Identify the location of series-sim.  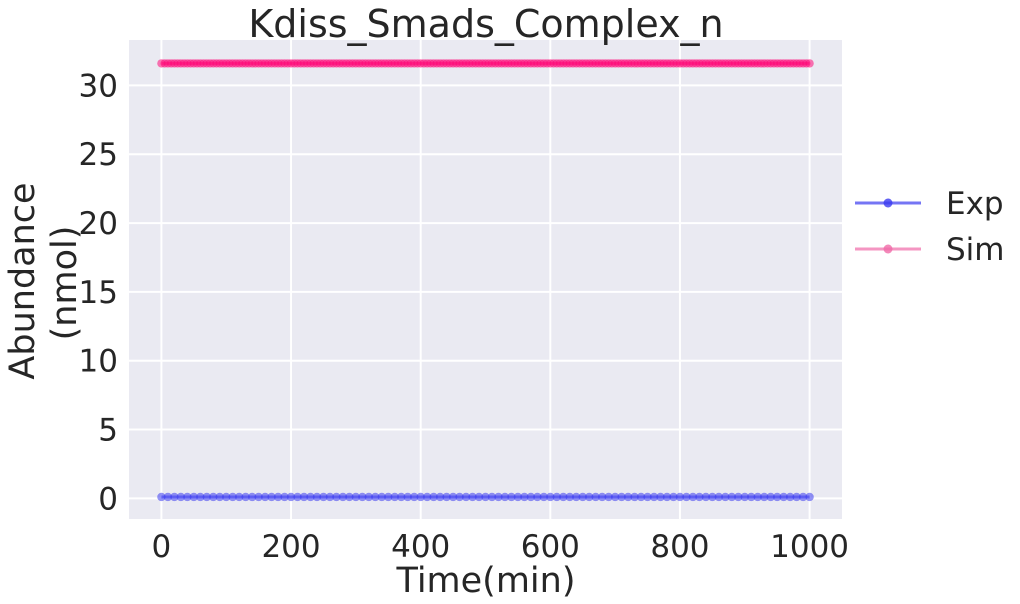
(485, 63).